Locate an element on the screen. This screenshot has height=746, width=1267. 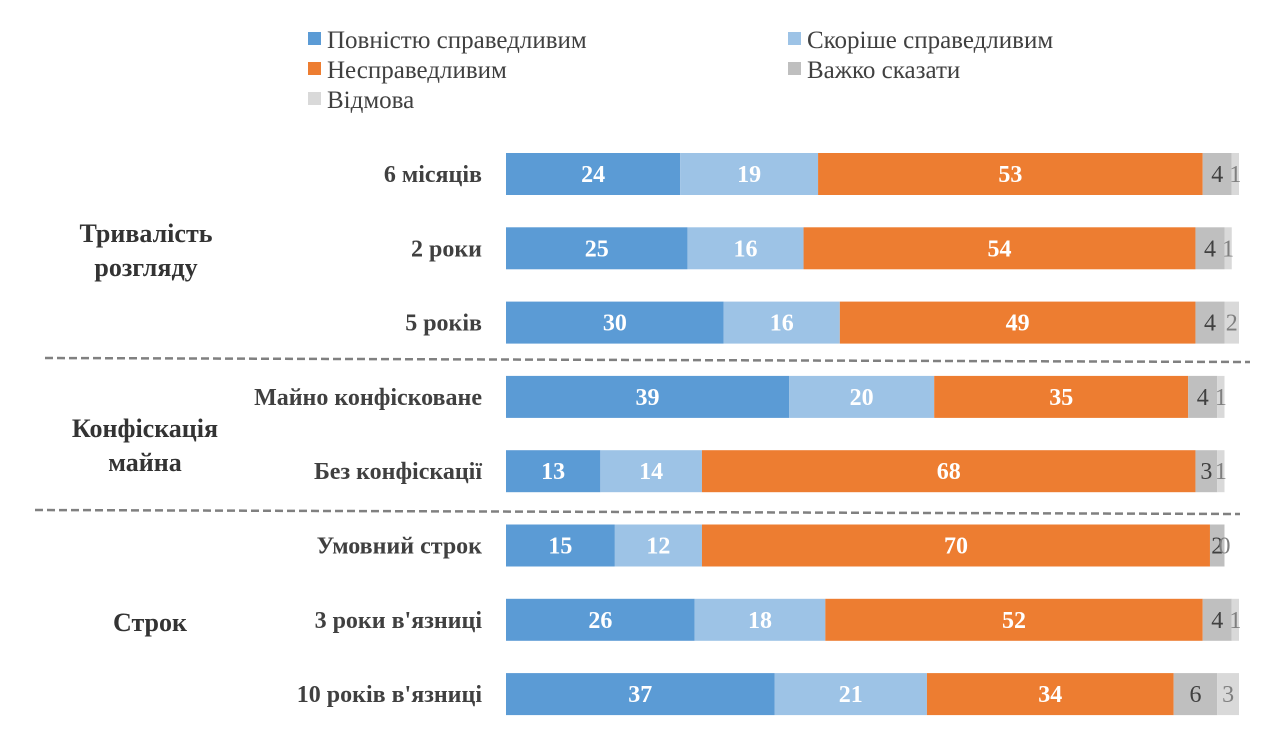
bar-row-3: 39 20 35 4 1 is located at coordinates (866, 396).